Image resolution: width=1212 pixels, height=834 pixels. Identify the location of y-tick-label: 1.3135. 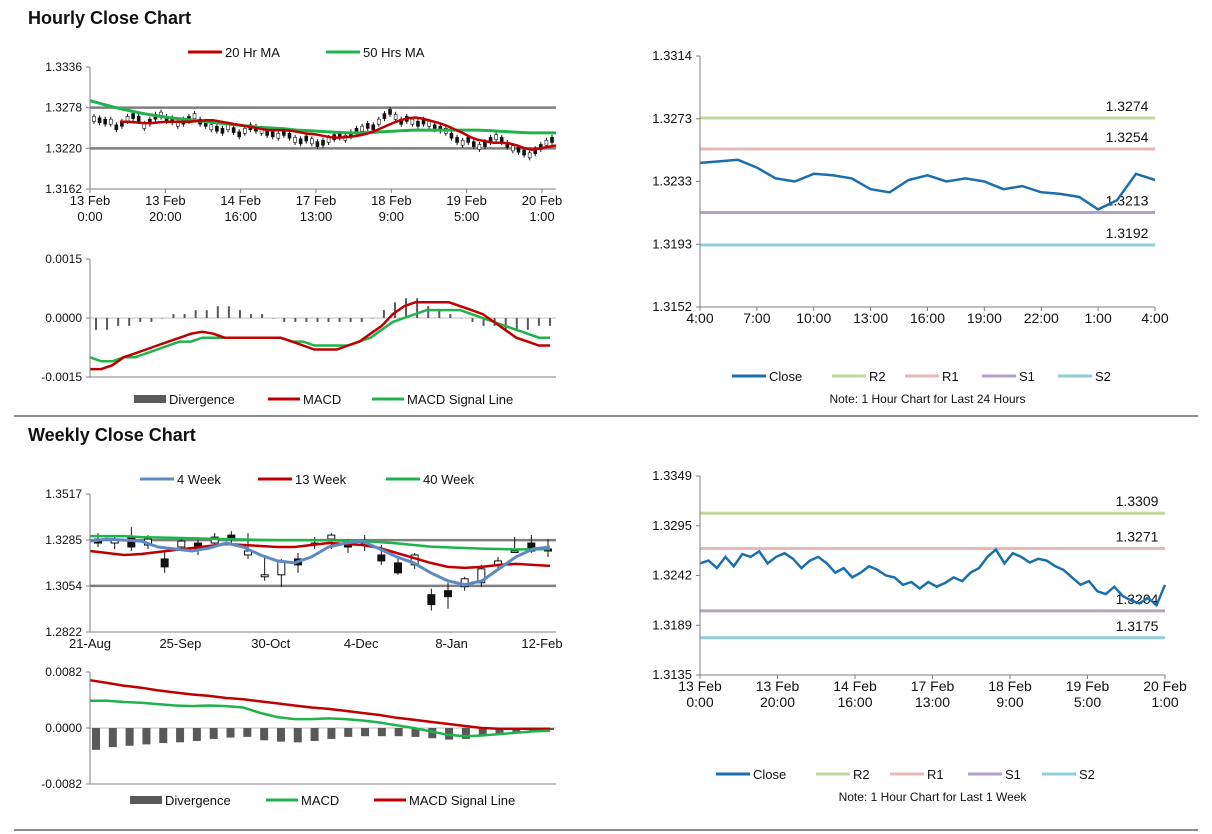
(672, 674).